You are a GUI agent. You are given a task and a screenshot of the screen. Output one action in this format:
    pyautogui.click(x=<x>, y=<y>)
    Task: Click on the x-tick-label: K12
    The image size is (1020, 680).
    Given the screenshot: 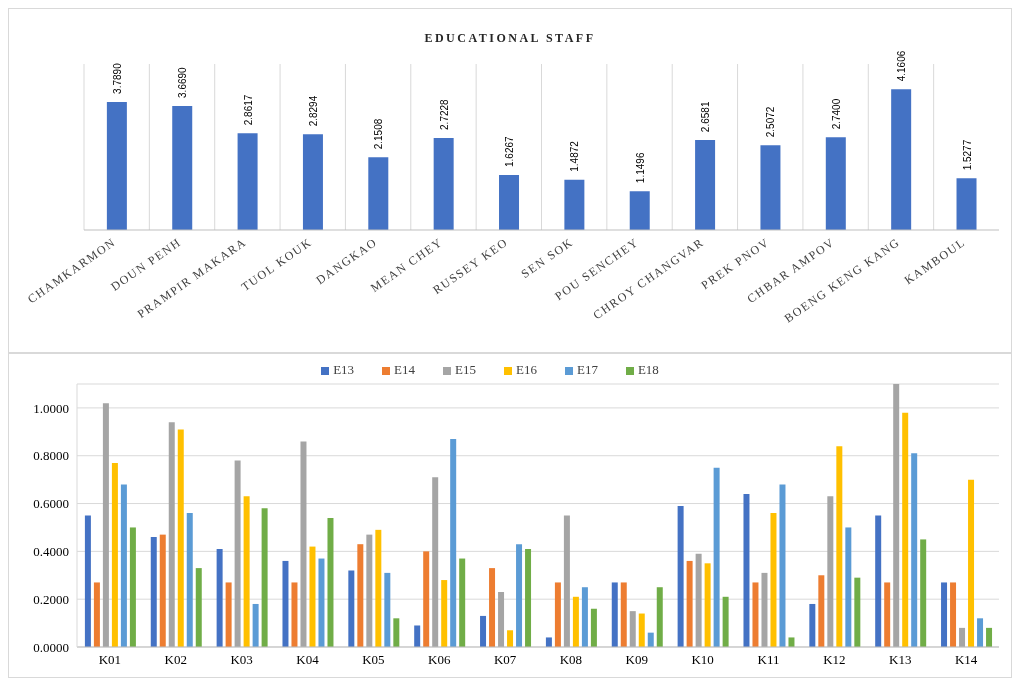 What is the action you would take?
    pyautogui.click(x=834, y=660)
    